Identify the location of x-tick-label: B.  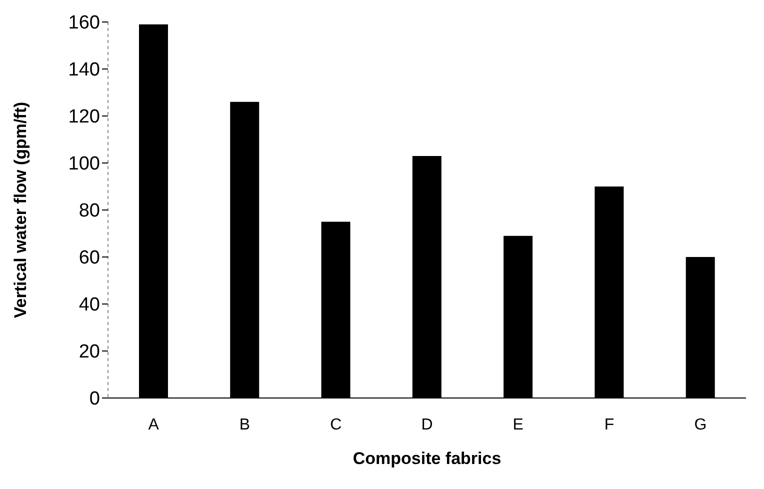
(244, 425).